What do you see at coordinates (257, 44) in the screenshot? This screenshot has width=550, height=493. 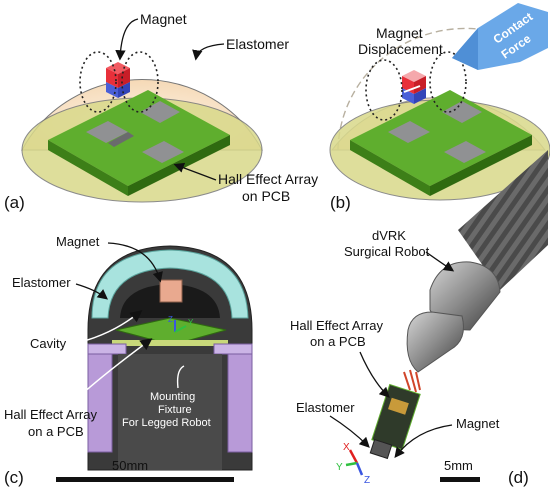 I see `label-elastomer: Elastomer` at bounding box center [257, 44].